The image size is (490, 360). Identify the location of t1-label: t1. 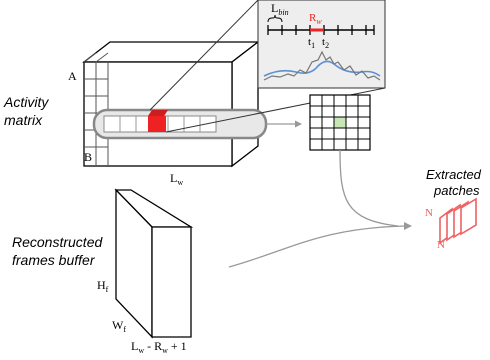
(311, 43).